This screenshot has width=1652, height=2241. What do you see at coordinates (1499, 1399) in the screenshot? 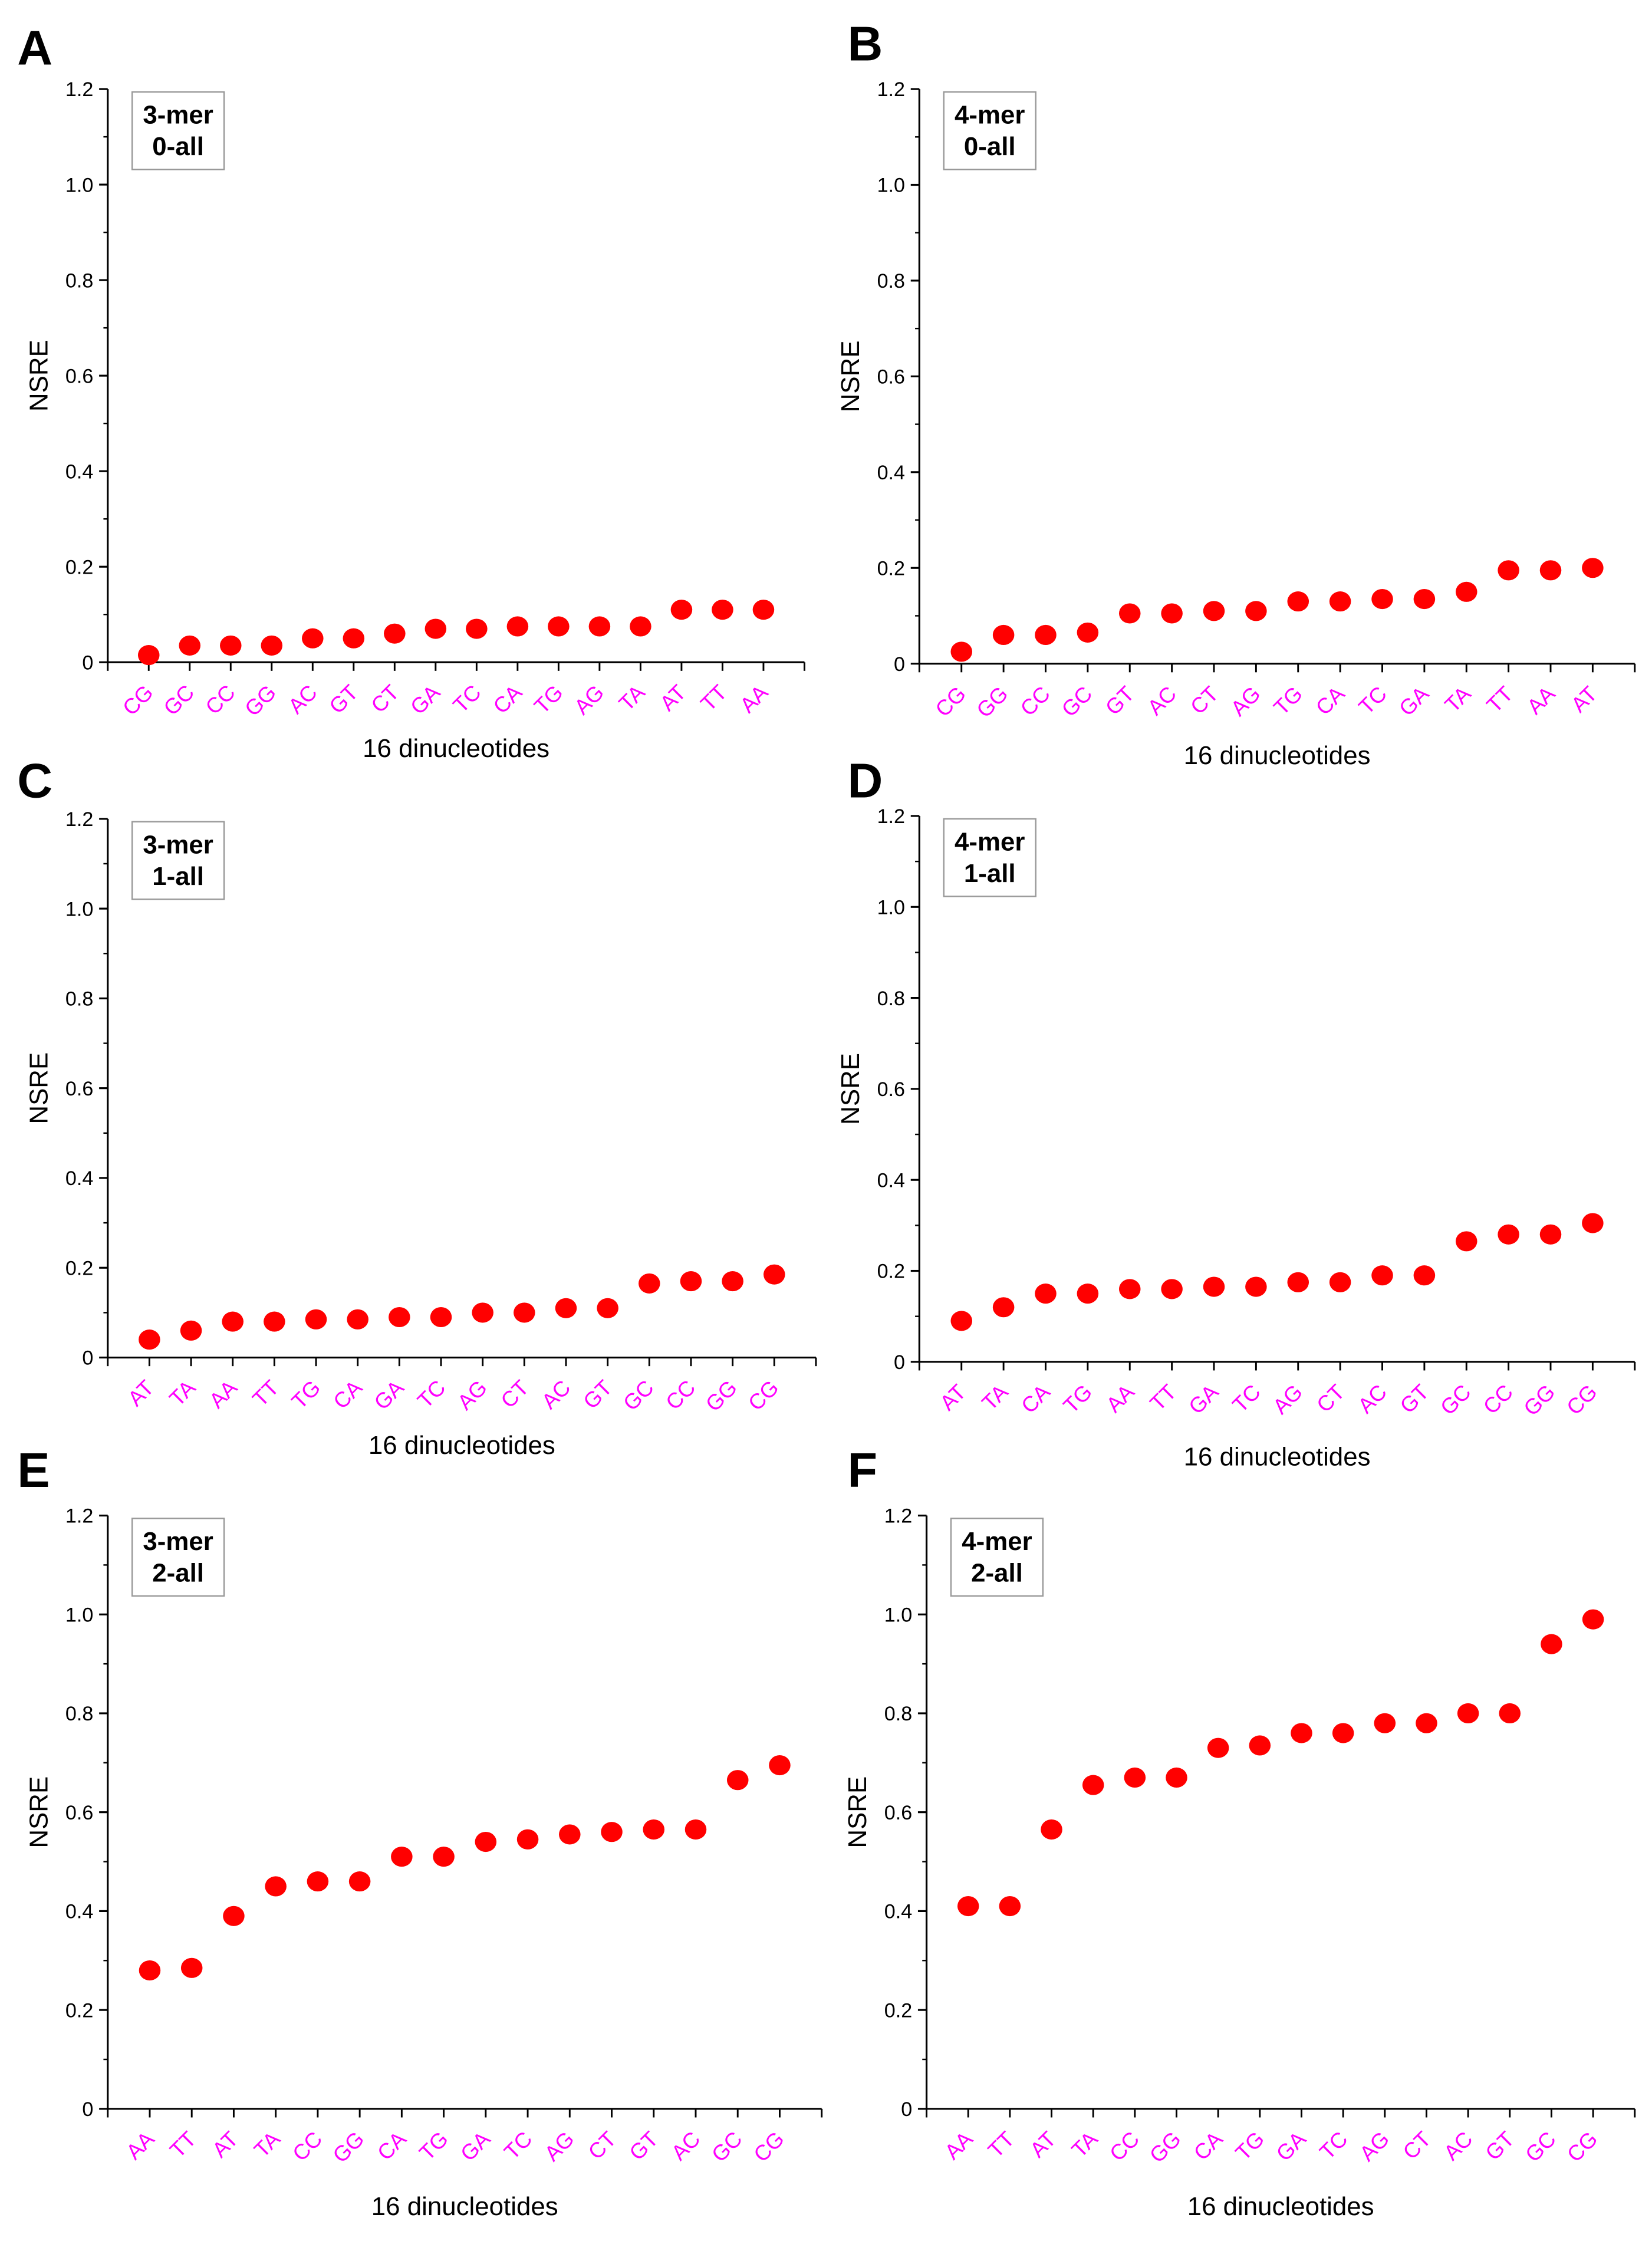
I see `x-tick-label: CC` at bounding box center [1499, 1399].